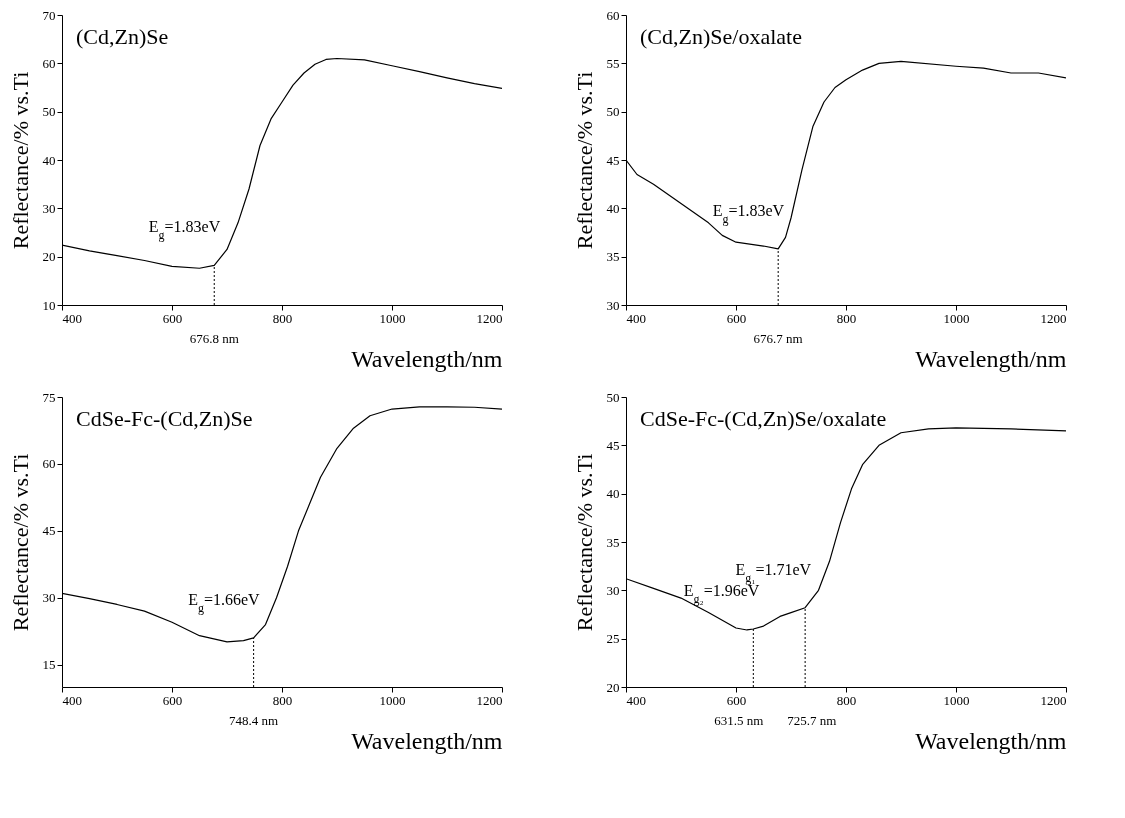  Describe the element at coordinates (778, 338) in the screenshot. I see `ref-line-label: 676.7 nm` at that location.